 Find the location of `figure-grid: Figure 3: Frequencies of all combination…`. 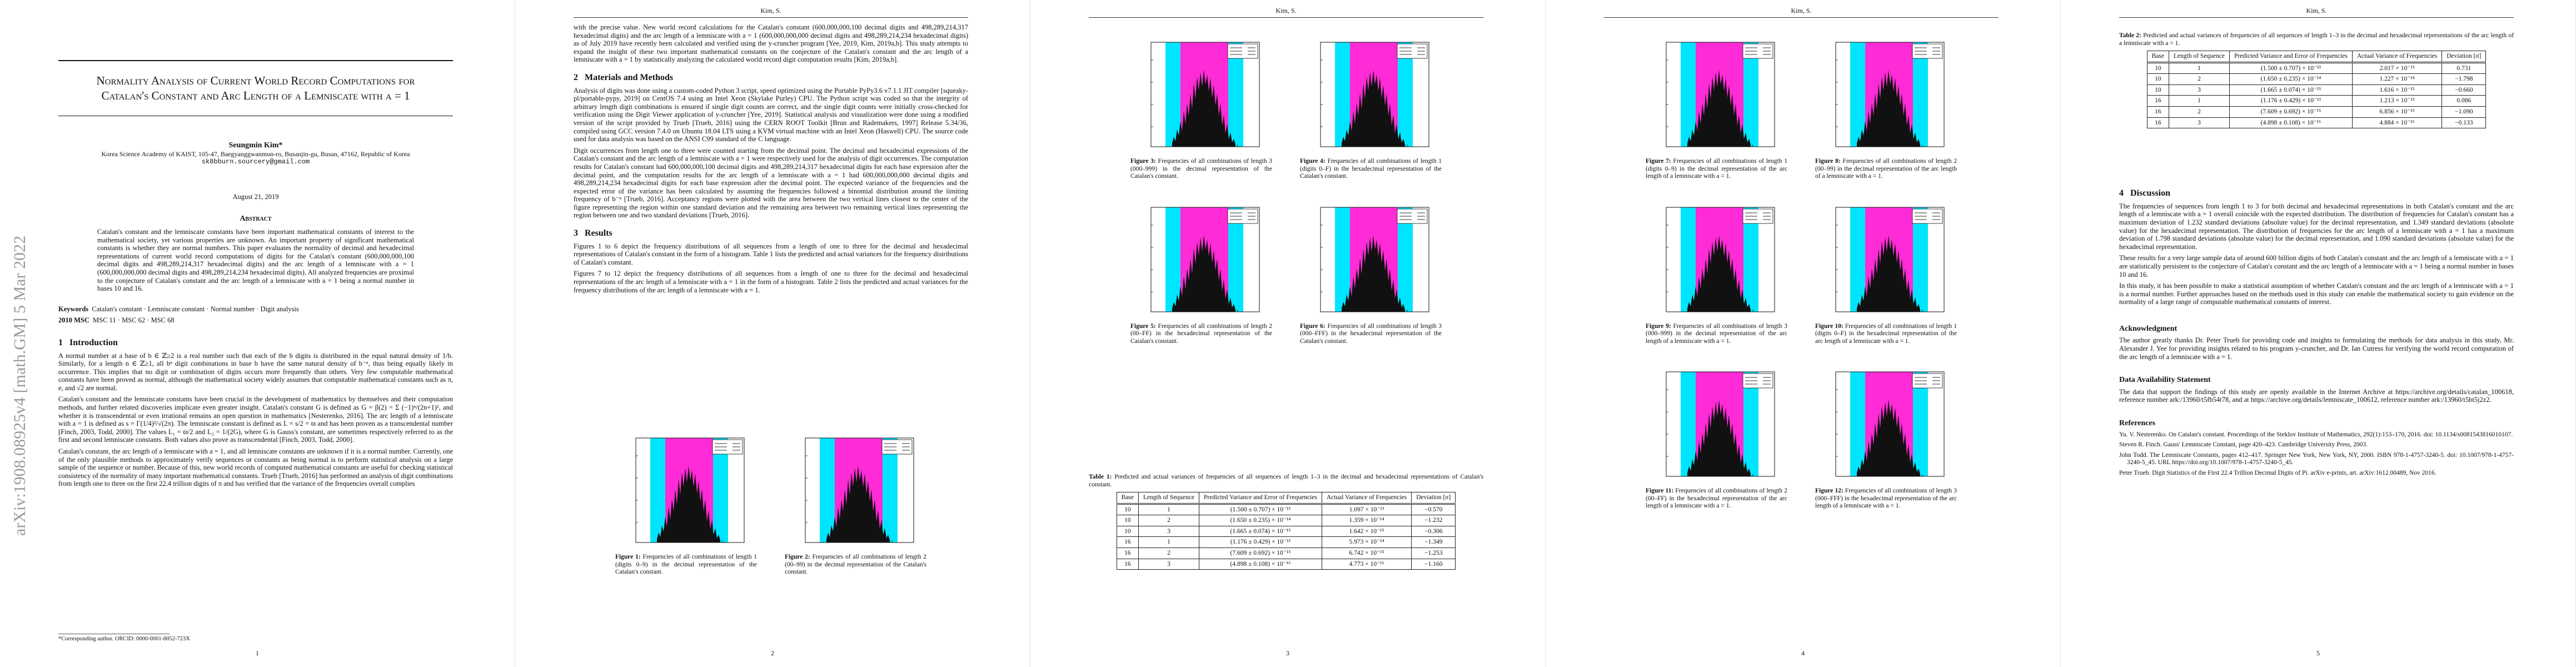

figure-grid: Figure 3: Frequencies of all combination… is located at coordinates (1288, 191).